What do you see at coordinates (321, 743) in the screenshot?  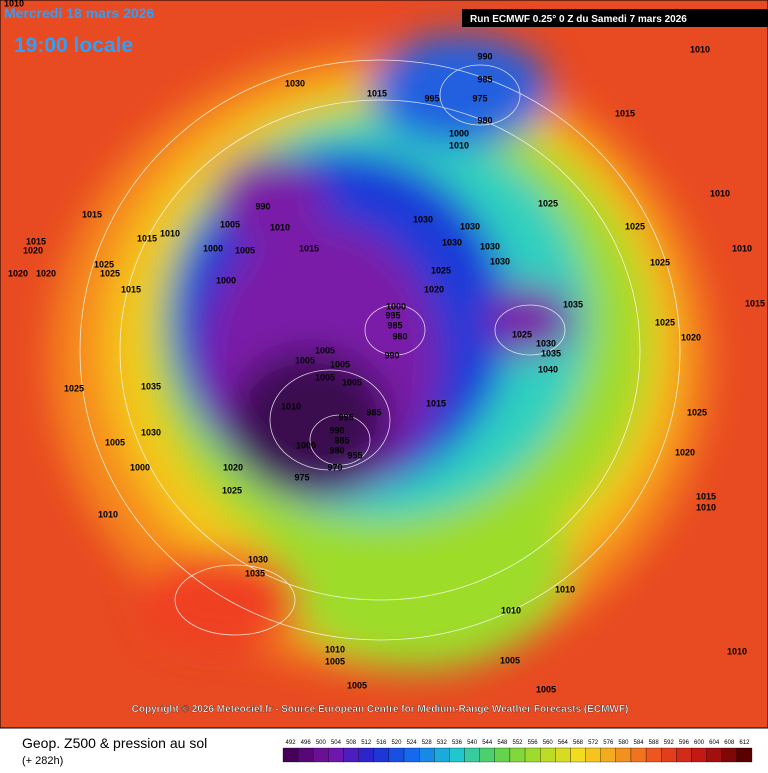 I see `colorbar-label: 500` at bounding box center [321, 743].